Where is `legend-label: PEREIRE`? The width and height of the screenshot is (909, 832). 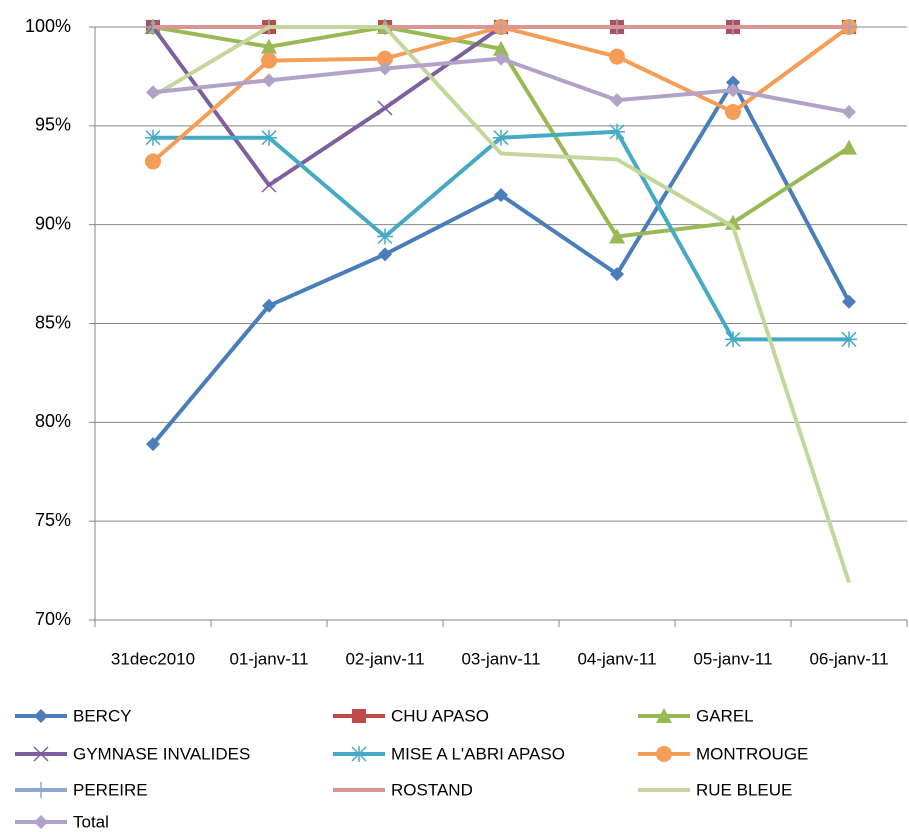
legend-label: PEREIRE is located at coordinates (110, 789).